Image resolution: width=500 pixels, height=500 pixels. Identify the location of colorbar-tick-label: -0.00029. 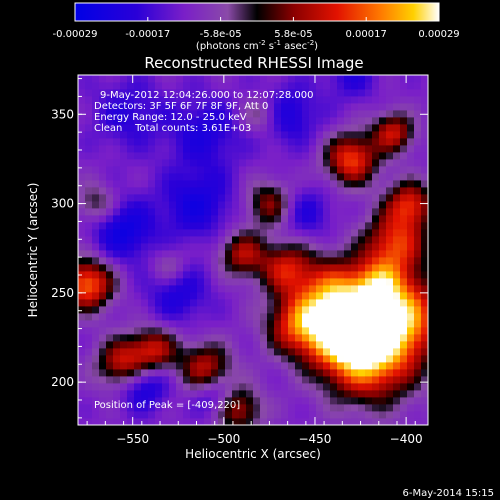
(75, 34).